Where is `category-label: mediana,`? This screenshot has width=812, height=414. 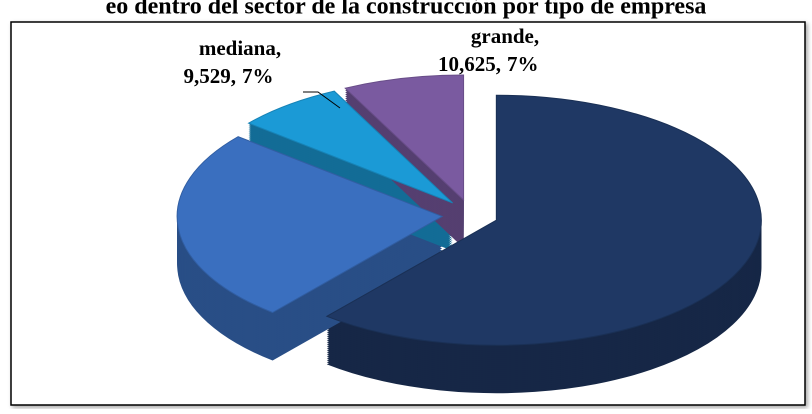
category-label: mediana, is located at coordinates (240, 48).